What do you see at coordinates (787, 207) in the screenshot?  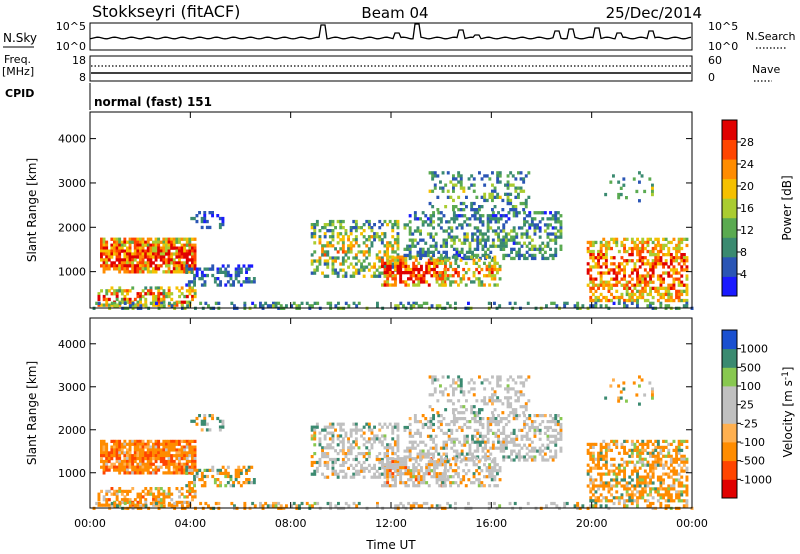 I see `power-colorbar-label: Power [dB]` at bounding box center [787, 207].